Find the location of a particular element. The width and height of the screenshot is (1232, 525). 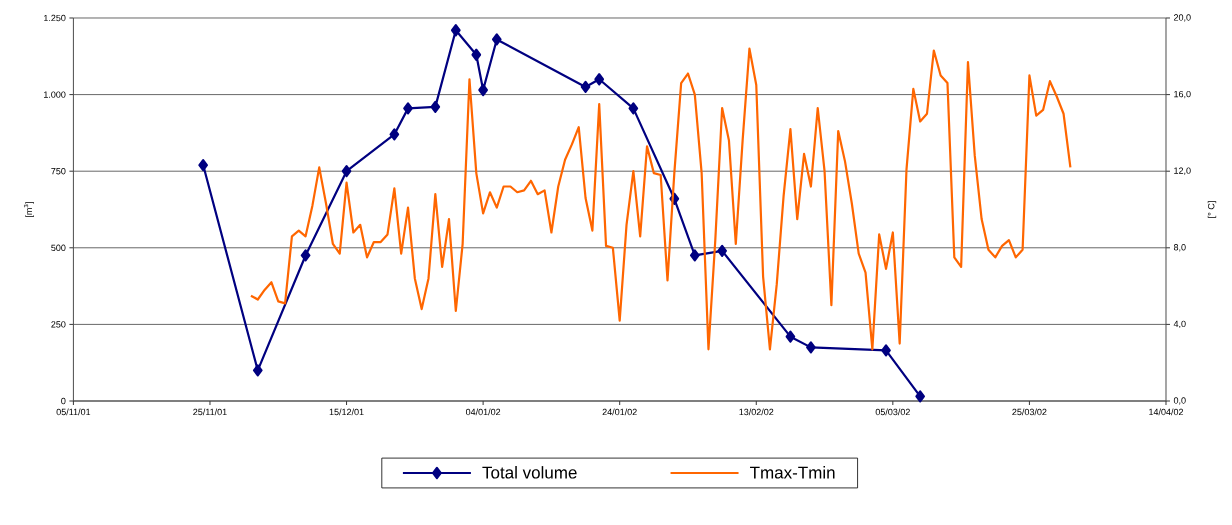

y2-tick-label: 16,0 is located at coordinates (1182, 94).